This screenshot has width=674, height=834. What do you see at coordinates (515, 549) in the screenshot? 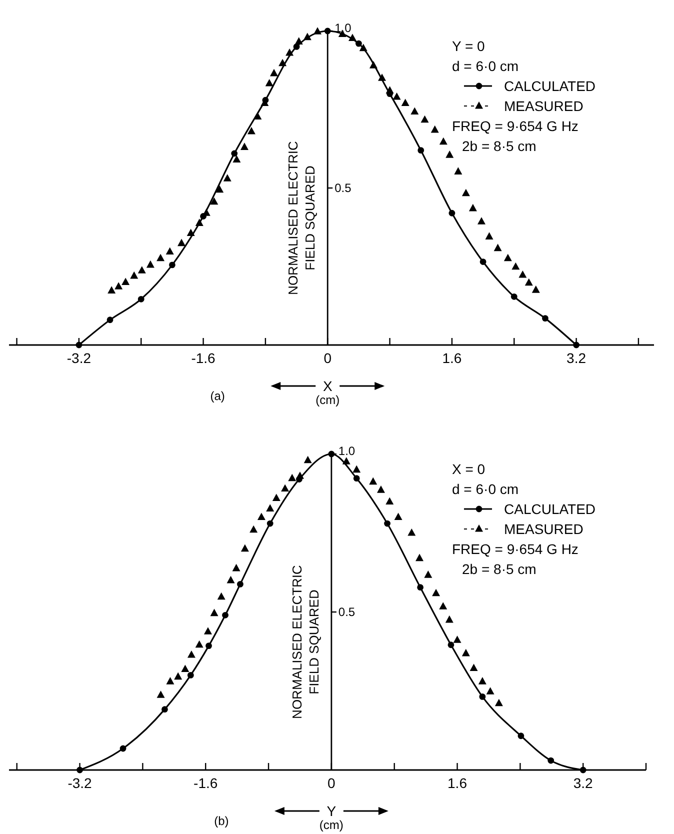
I see `annotation: FREQ = 9·654 G Hz` at bounding box center [515, 549].